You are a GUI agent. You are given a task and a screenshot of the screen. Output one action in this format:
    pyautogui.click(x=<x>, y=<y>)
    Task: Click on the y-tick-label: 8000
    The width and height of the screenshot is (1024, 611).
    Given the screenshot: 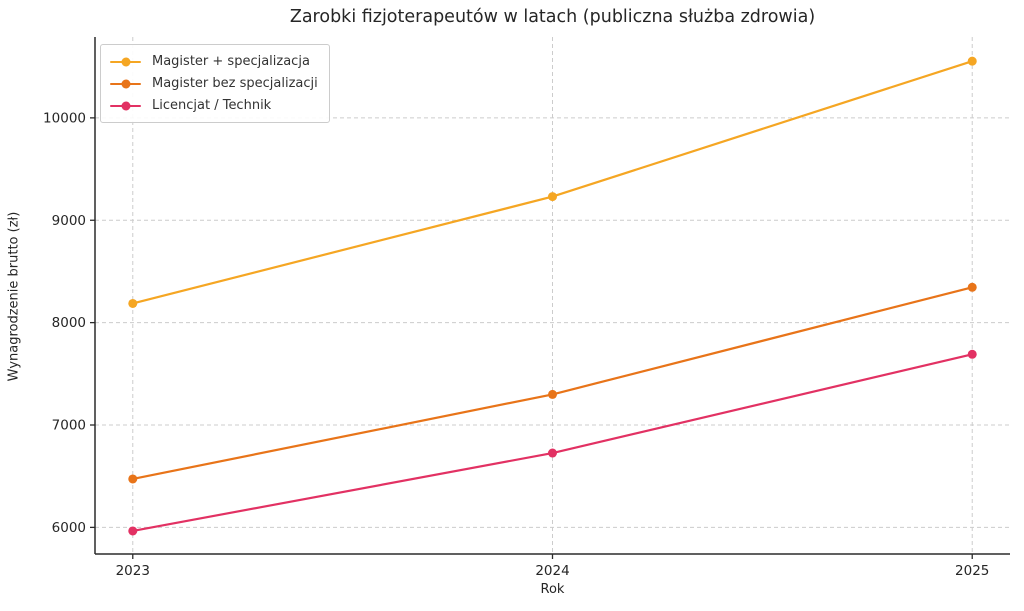 What is the action you would take?
    pyautogui.click(x=69, y=323)
    